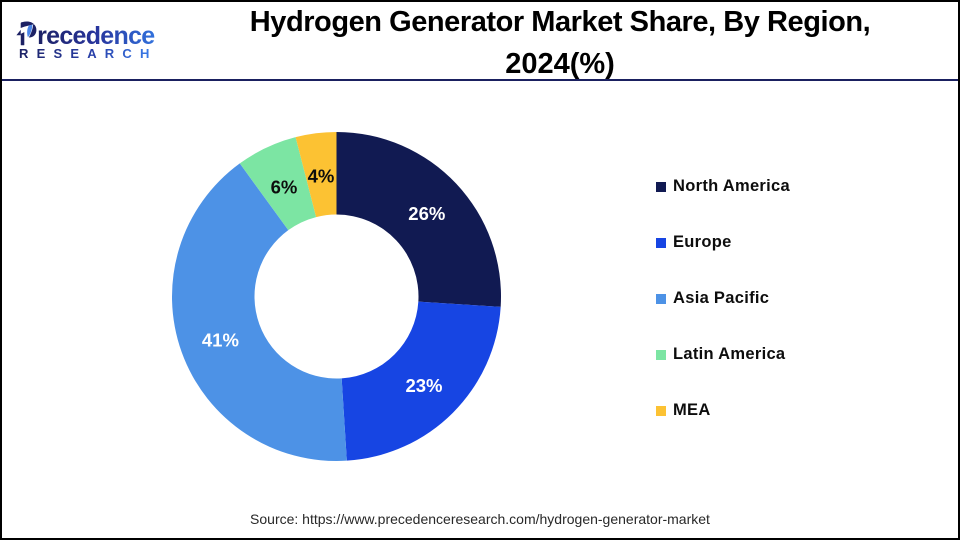 This screenshot has height=540, width=960. I want to click on svg-text: 23%, so click(423, 385).